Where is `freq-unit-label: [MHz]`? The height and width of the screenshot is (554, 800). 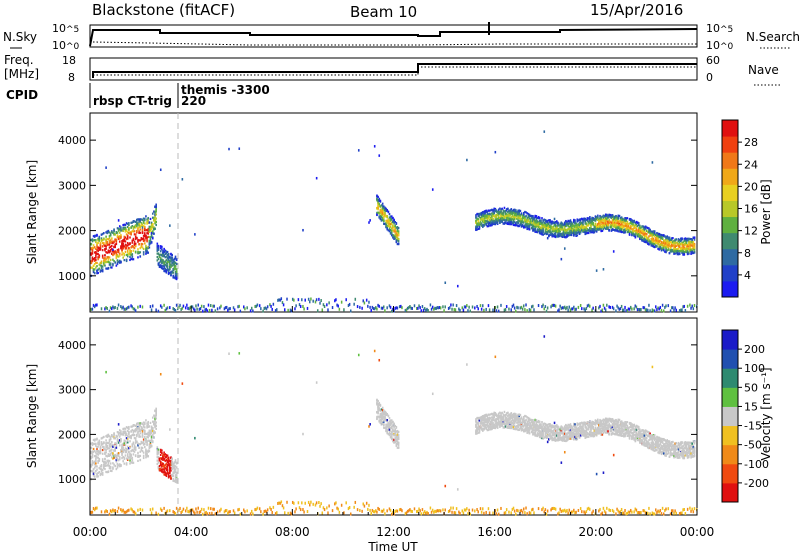 freq-unit-label: [MHz] is located at coordinates (21, 74).